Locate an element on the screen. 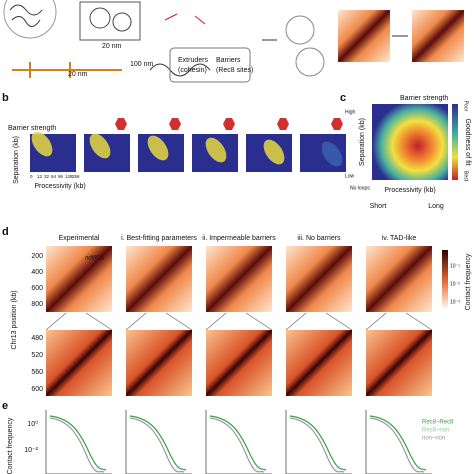 The image size is (474, 474). annotation: Short is located at coordinates (378, 206).